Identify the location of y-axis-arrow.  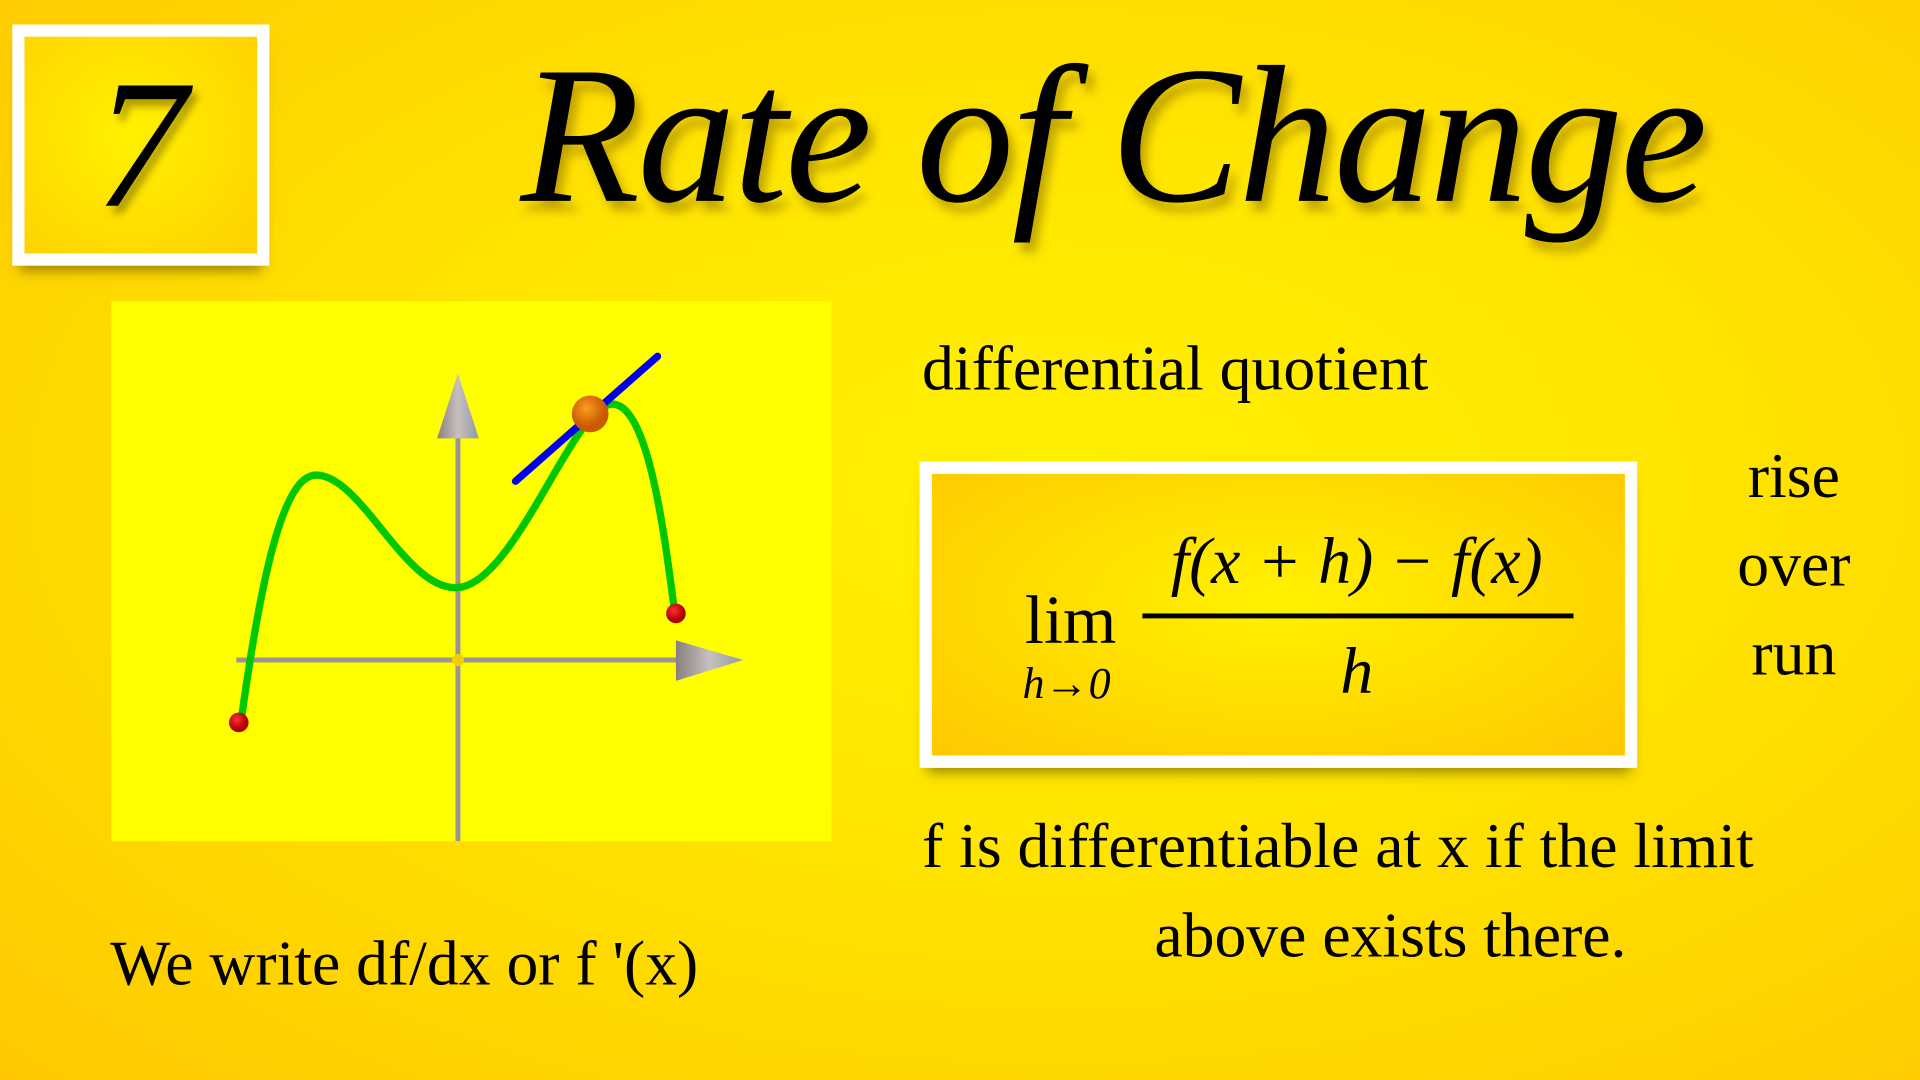
(458, 406).